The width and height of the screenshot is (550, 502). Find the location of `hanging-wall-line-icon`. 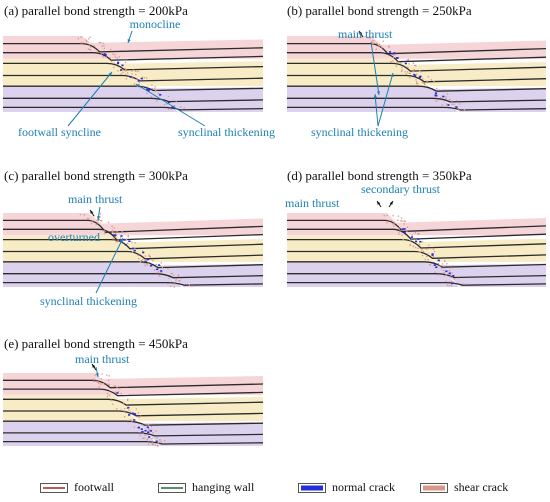

hanging-wall-line-icon is located at coordinates (172, 488).